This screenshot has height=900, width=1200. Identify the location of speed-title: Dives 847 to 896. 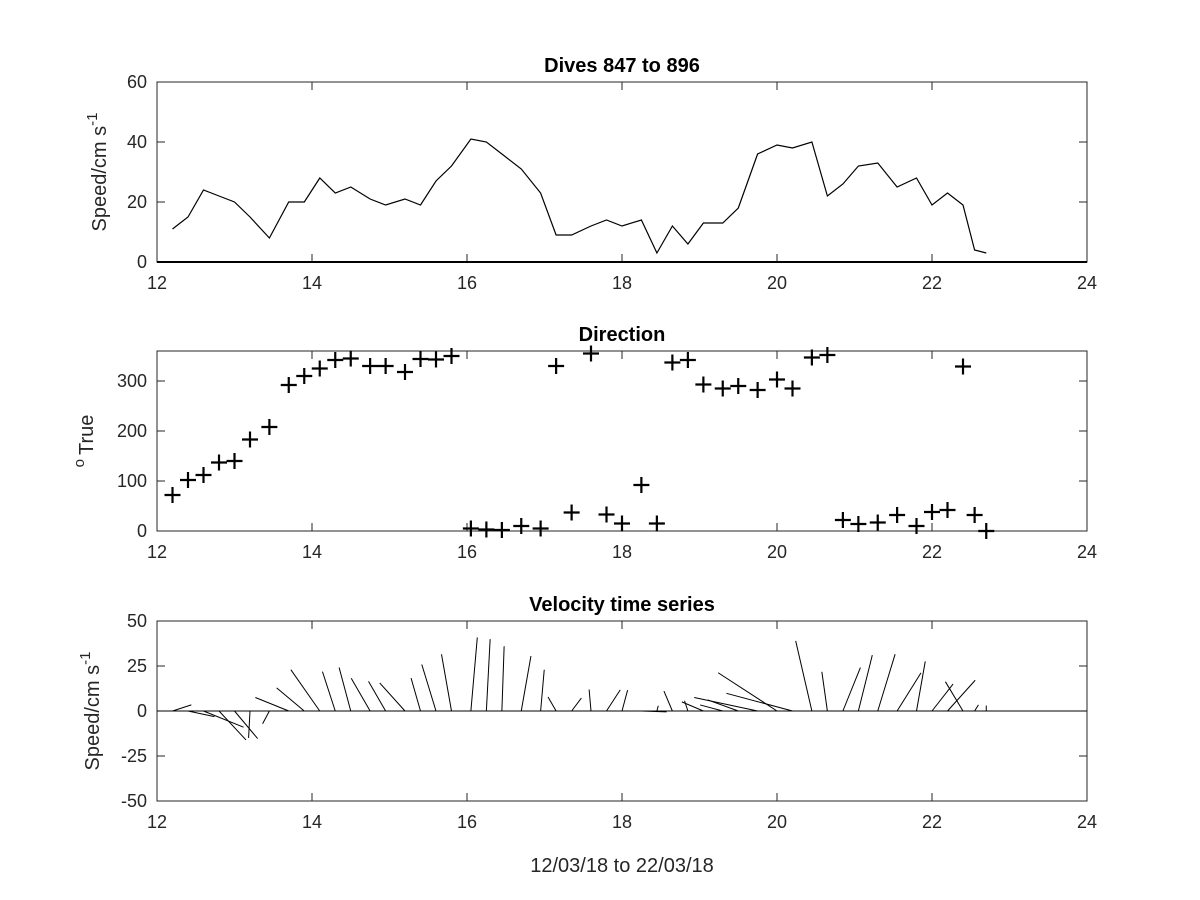
(622, 66).